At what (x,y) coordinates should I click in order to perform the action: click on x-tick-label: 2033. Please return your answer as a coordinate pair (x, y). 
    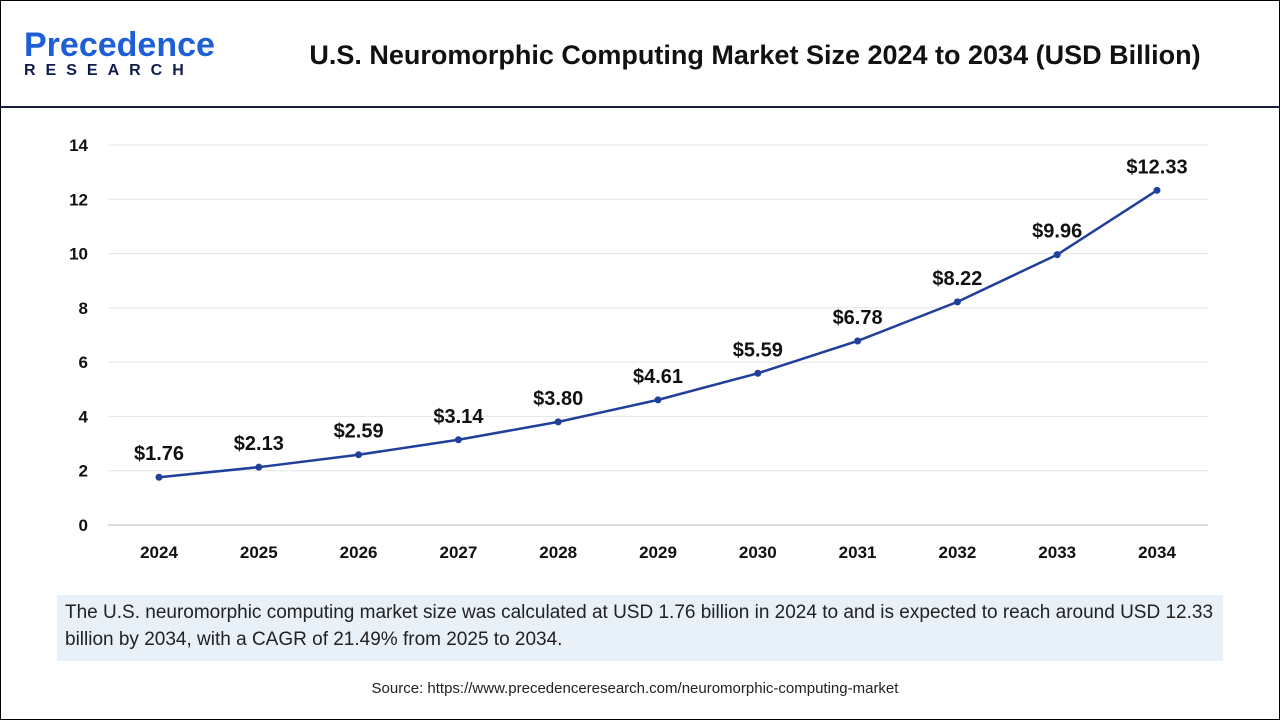
    Looking at the image, I should click on (1057, 552).